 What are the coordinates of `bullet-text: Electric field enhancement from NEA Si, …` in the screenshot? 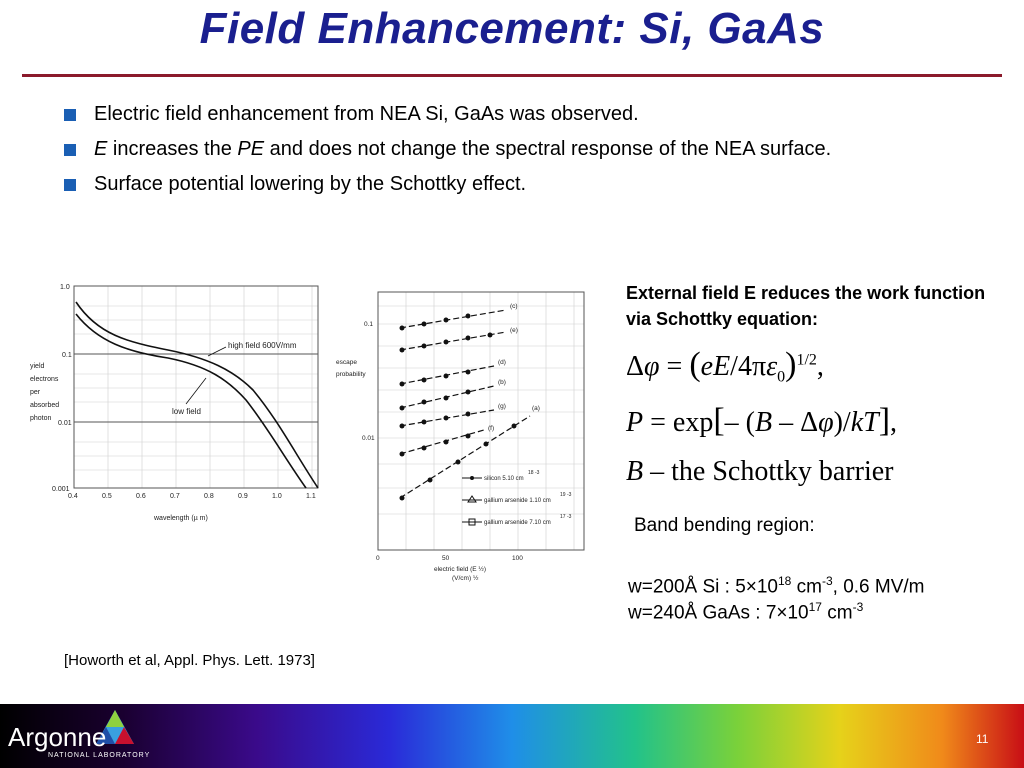 It's located at (366, 114).